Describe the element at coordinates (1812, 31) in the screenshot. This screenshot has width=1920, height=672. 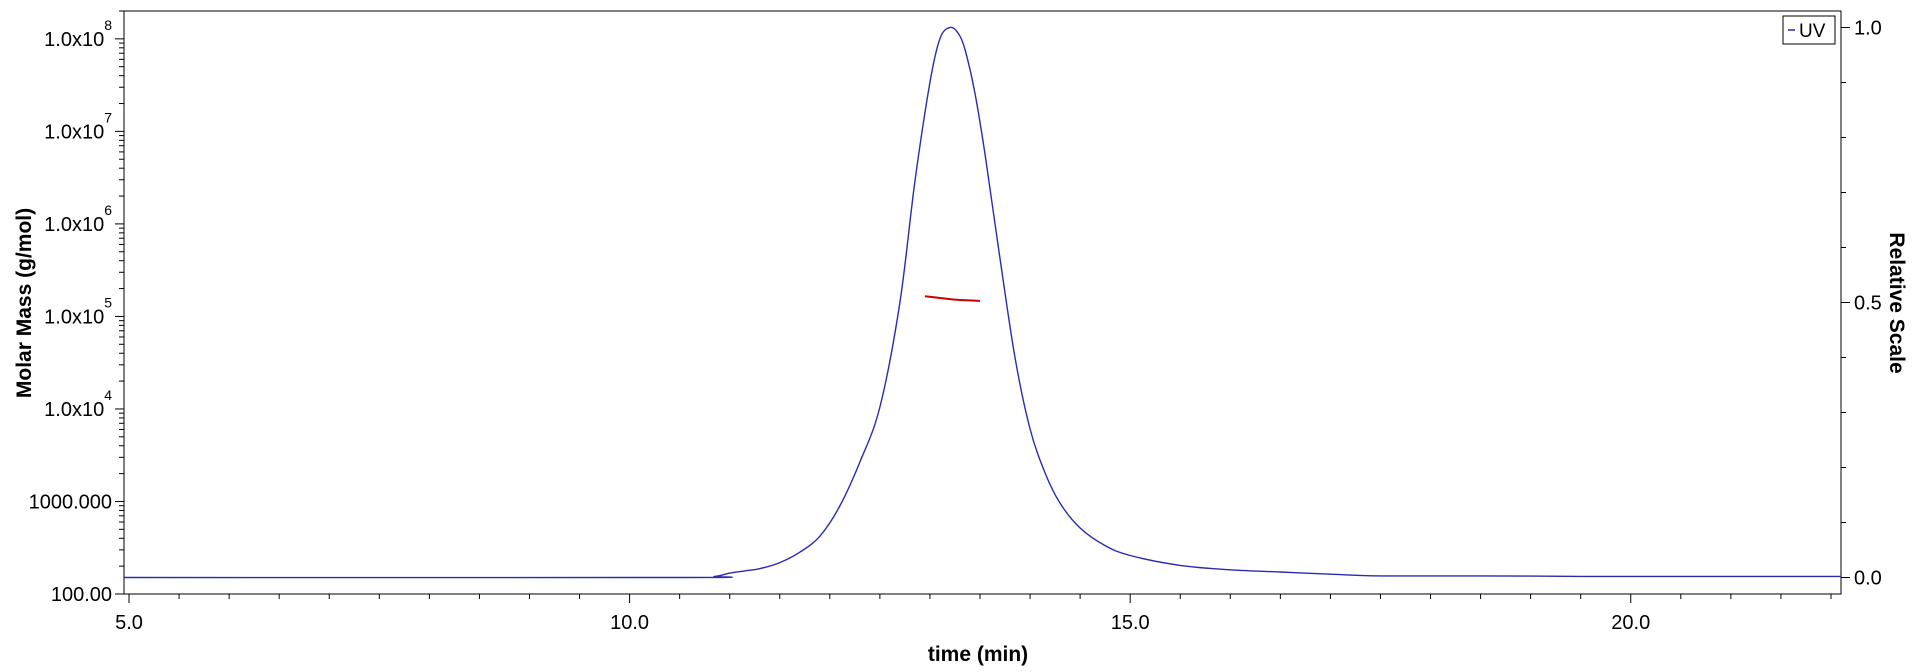
I see `legend-label-uv: UV` at that location.